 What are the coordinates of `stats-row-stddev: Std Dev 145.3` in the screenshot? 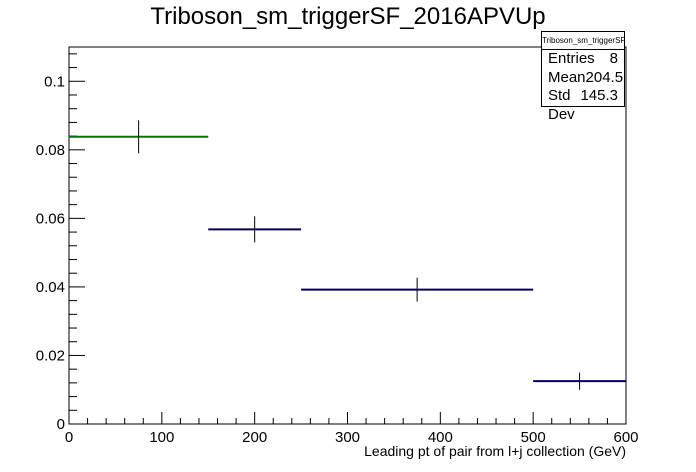 It's located at (583, 105).